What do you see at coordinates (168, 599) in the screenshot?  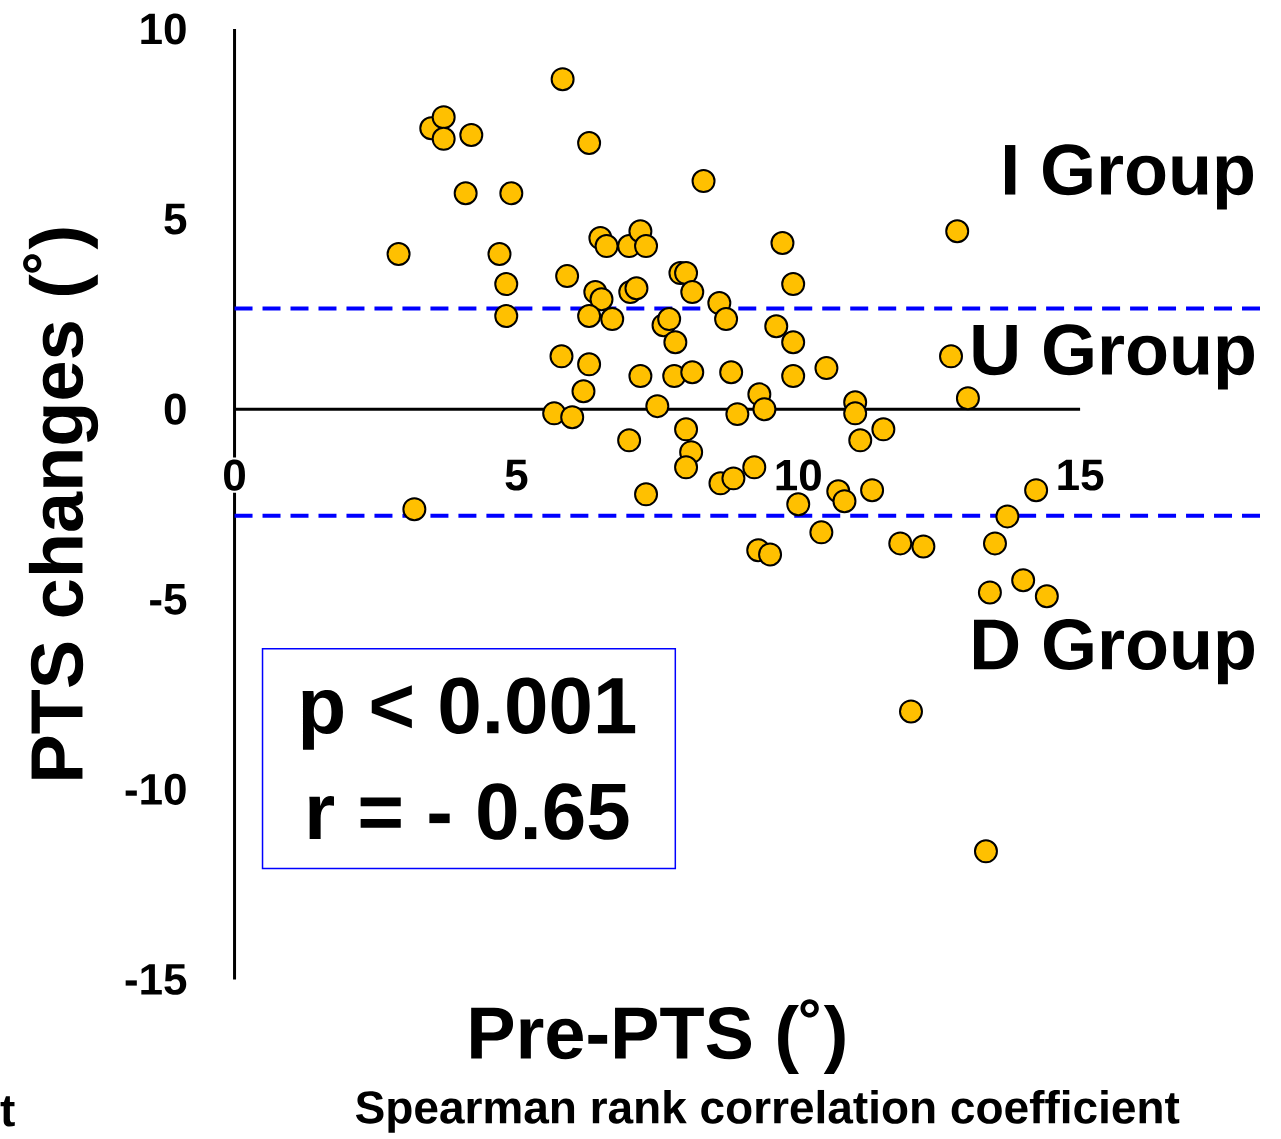 I see `y-tick-label: -5` at bounding box center [168, 599].